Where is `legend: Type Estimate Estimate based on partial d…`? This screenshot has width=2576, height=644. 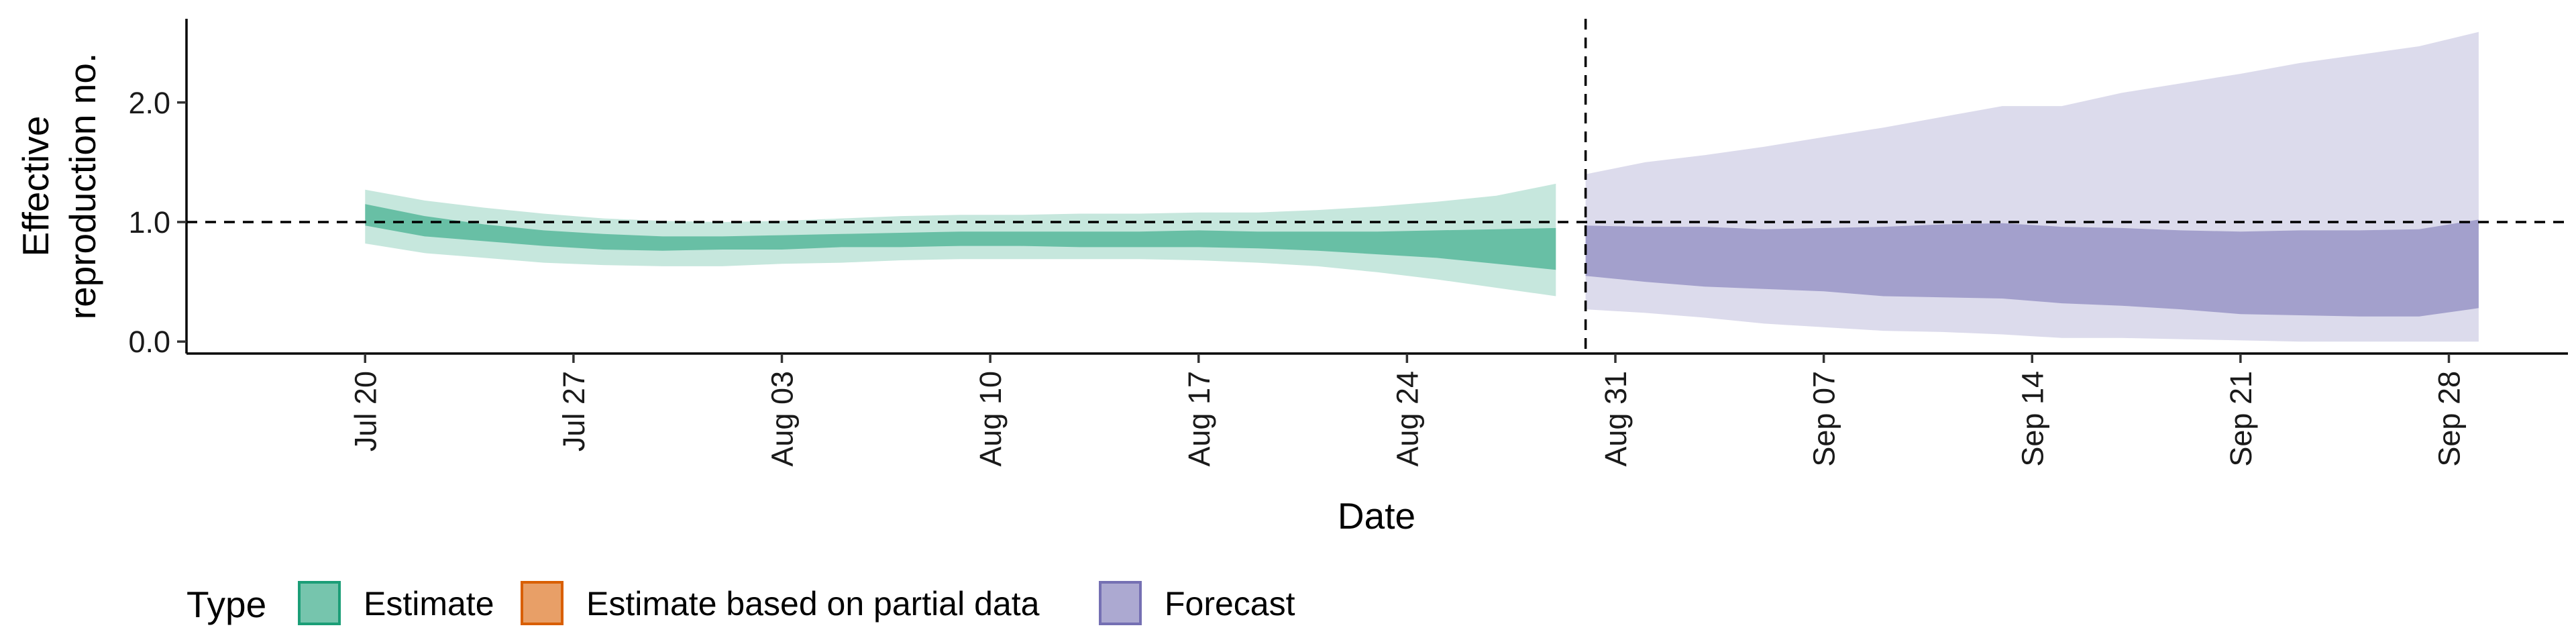
legend: Type Estimate Estimate based on partial d… is located at coordinates (740, 603).